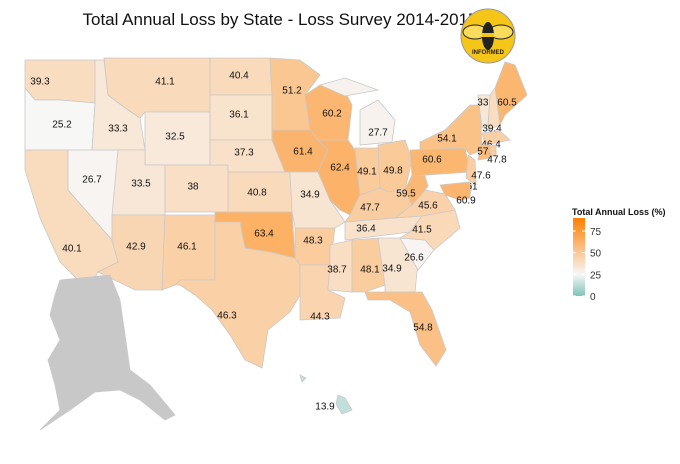  I want to click on state-pa: 60.6, so click(440, 162).